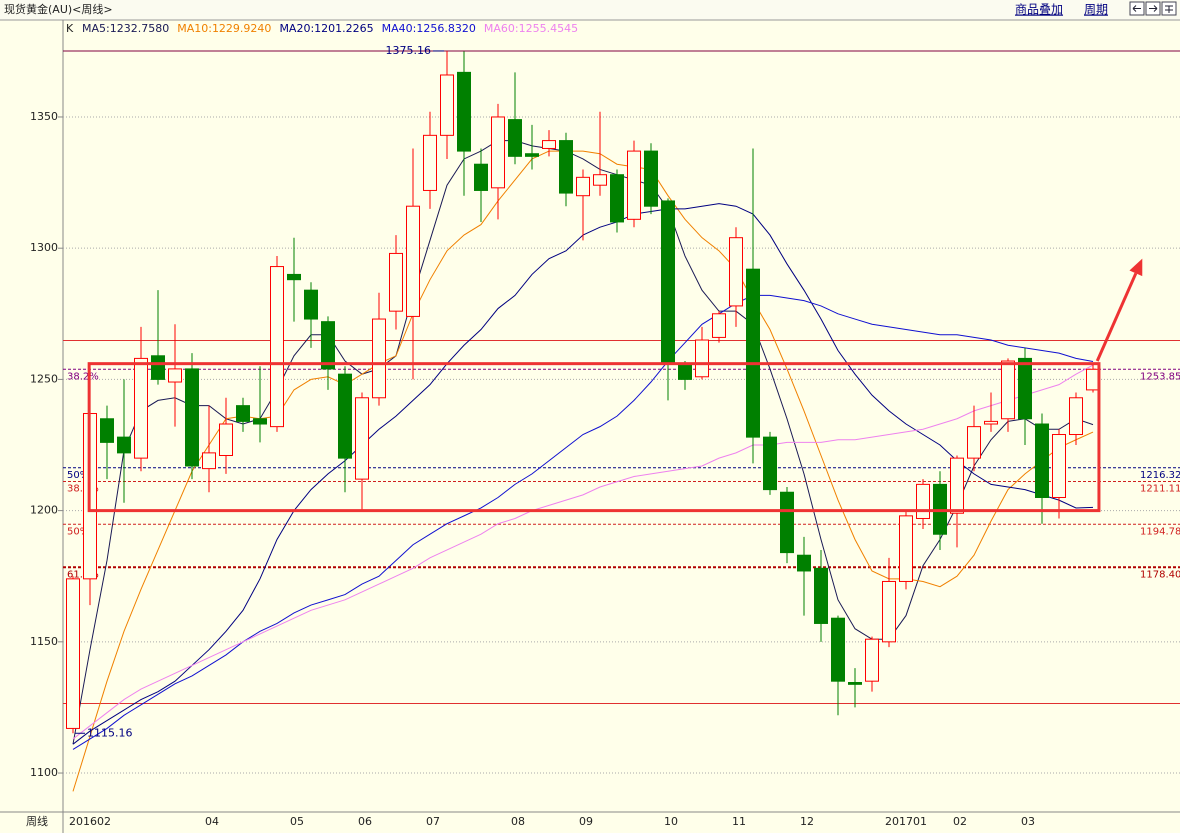  Describe the element at coordinates (44, 641) in the screenshot. I see `y-tick-label: 1150` at that location.